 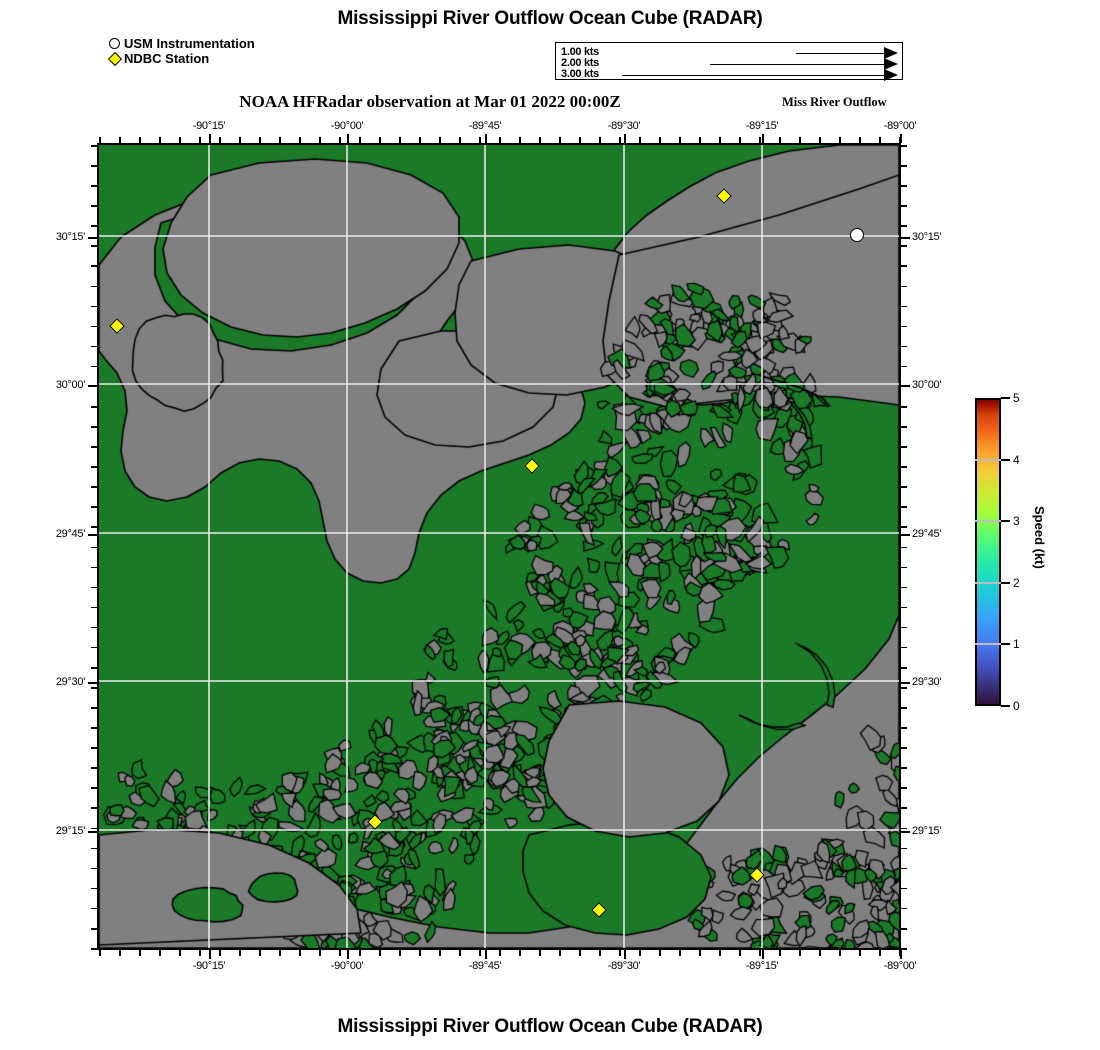 What do you see at coordinates (70, 682) in the screenshot?
I see `y-axis-tick-label: 29°30'` at bounding box center [70, 682].